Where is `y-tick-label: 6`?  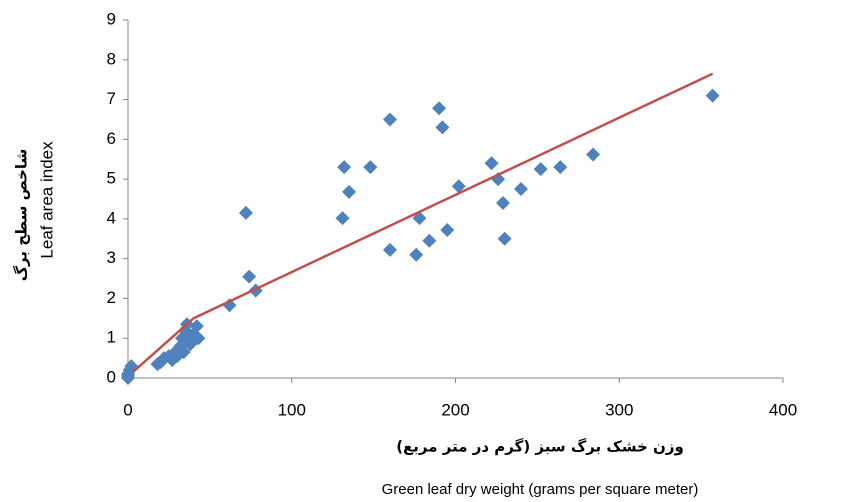
y-tick-label: 6 is located at coordinates (111, 138).